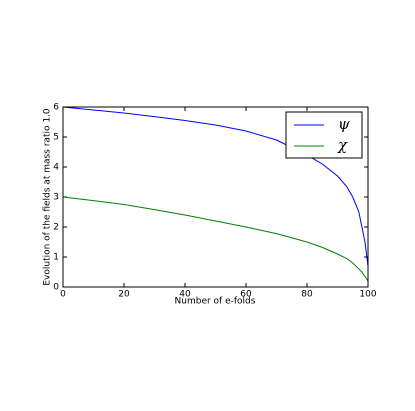  I want to click on x-tick-label: 40, so click(185, 295).